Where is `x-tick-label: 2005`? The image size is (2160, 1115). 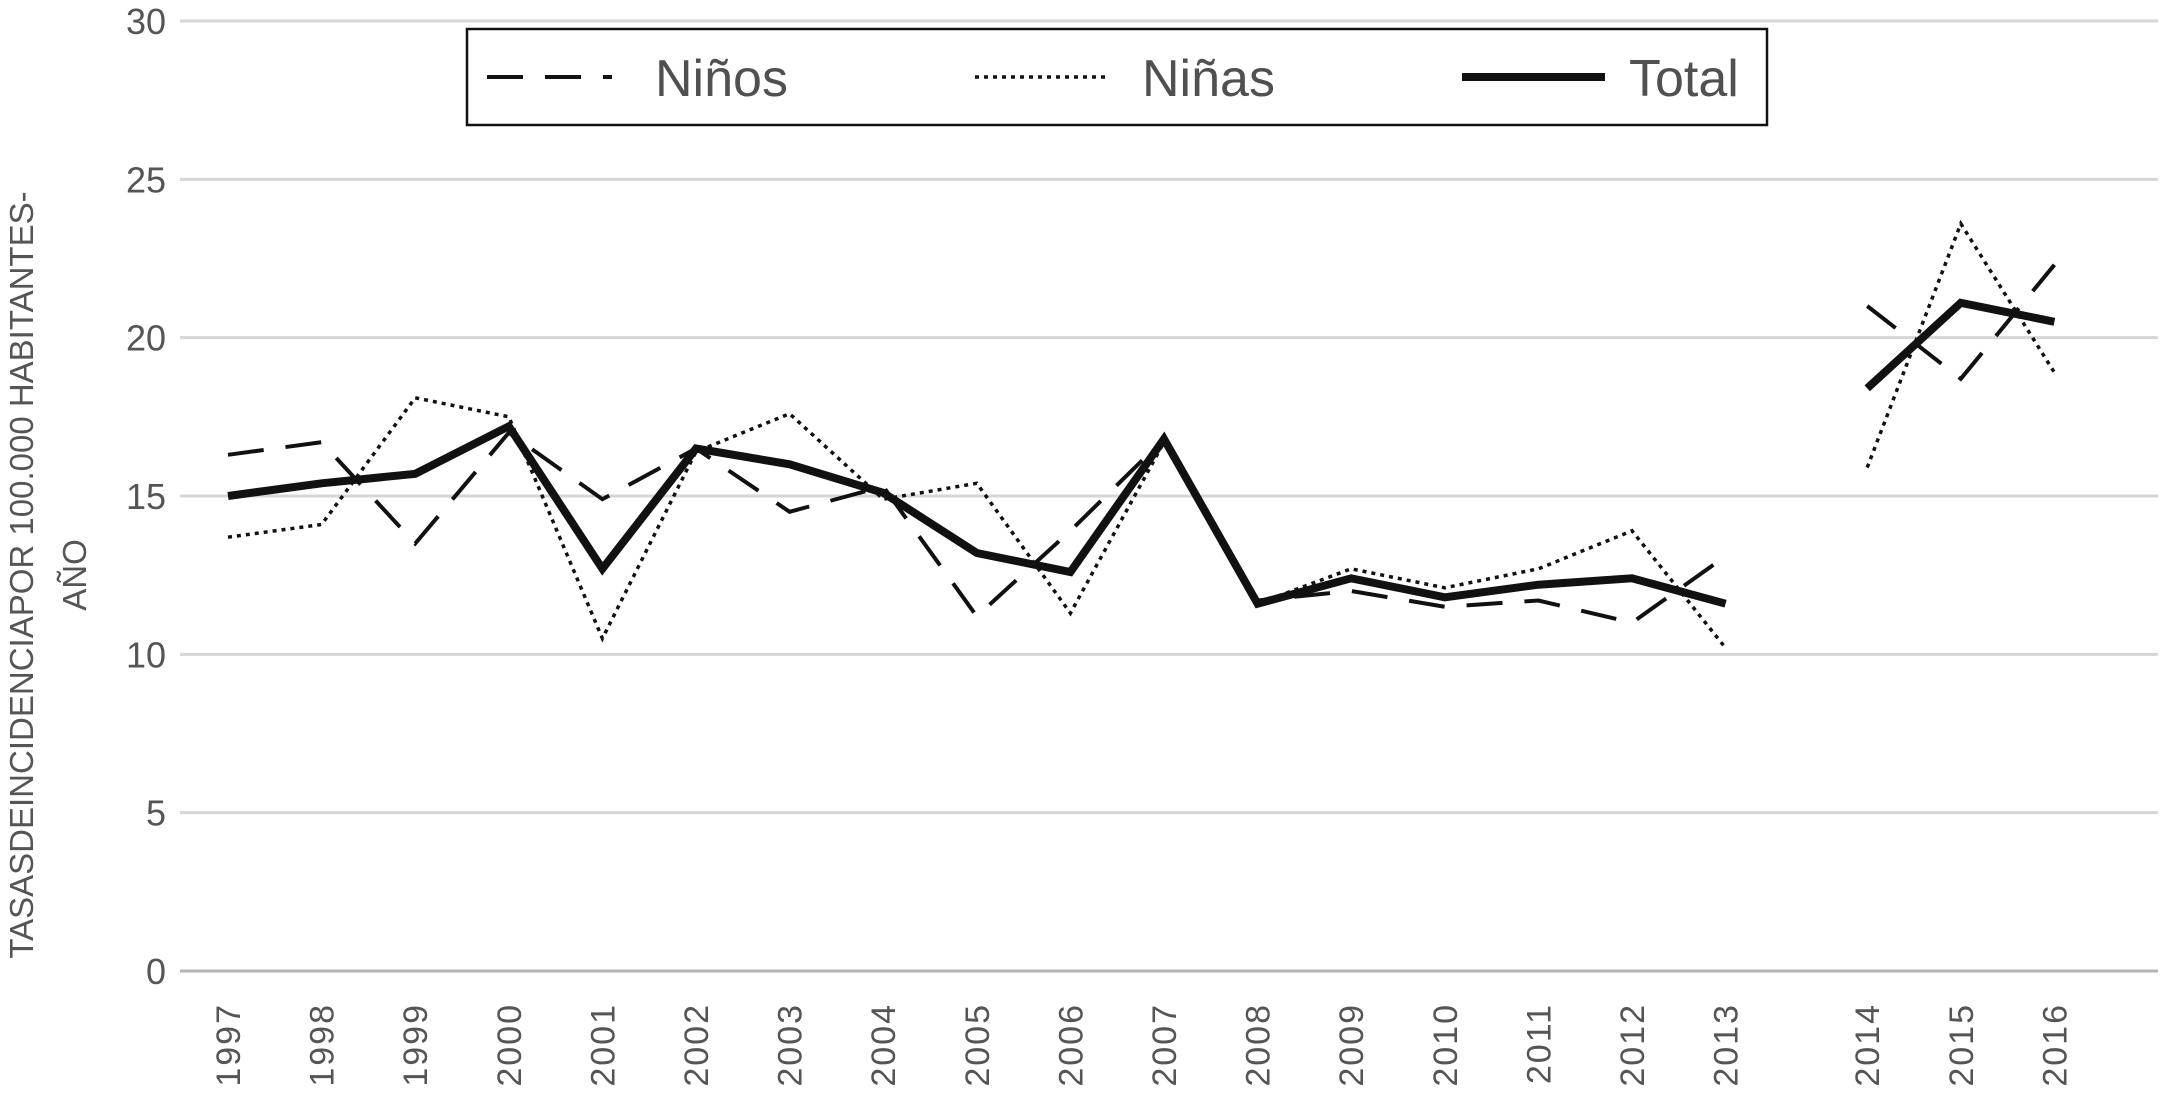
x-tick-label: 2005 is located at coordinates (978, 1045).